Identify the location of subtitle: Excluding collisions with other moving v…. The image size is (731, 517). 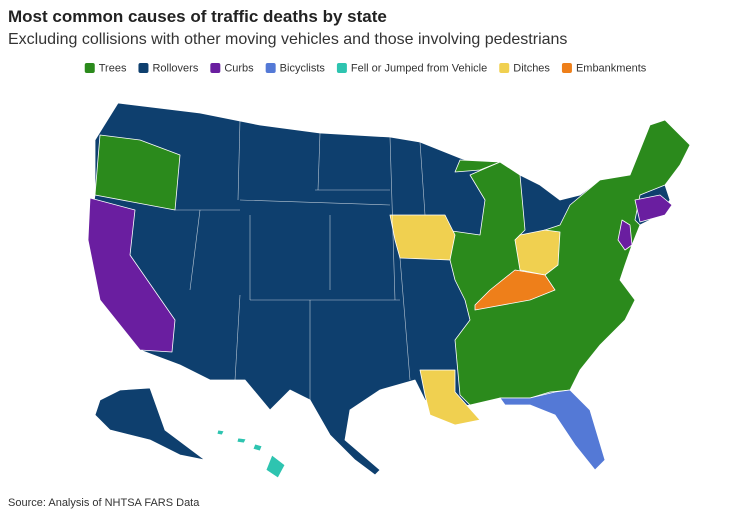
(287, 39).